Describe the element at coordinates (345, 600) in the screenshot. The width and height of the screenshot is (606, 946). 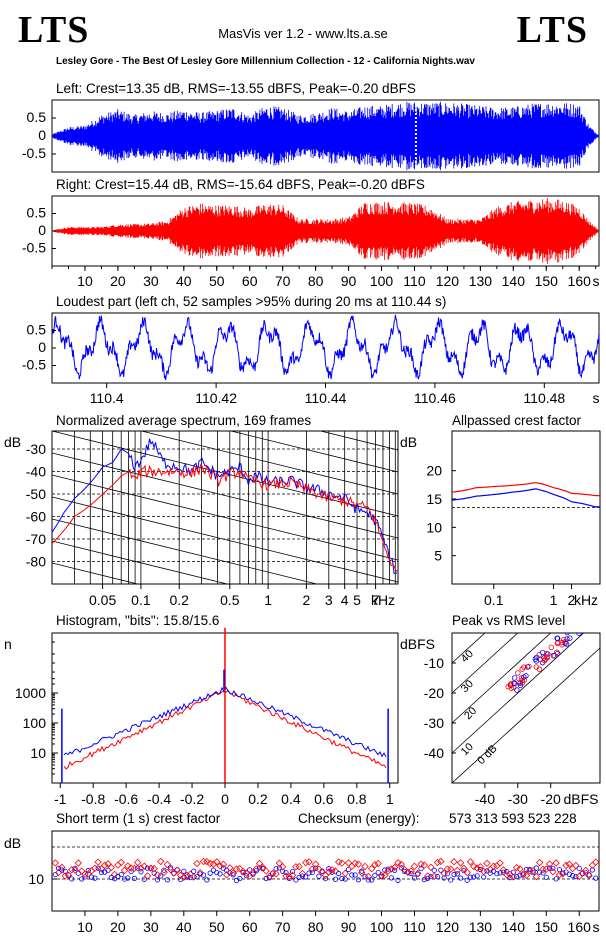
I see `spectrum-xtick-label: 4` at that location.